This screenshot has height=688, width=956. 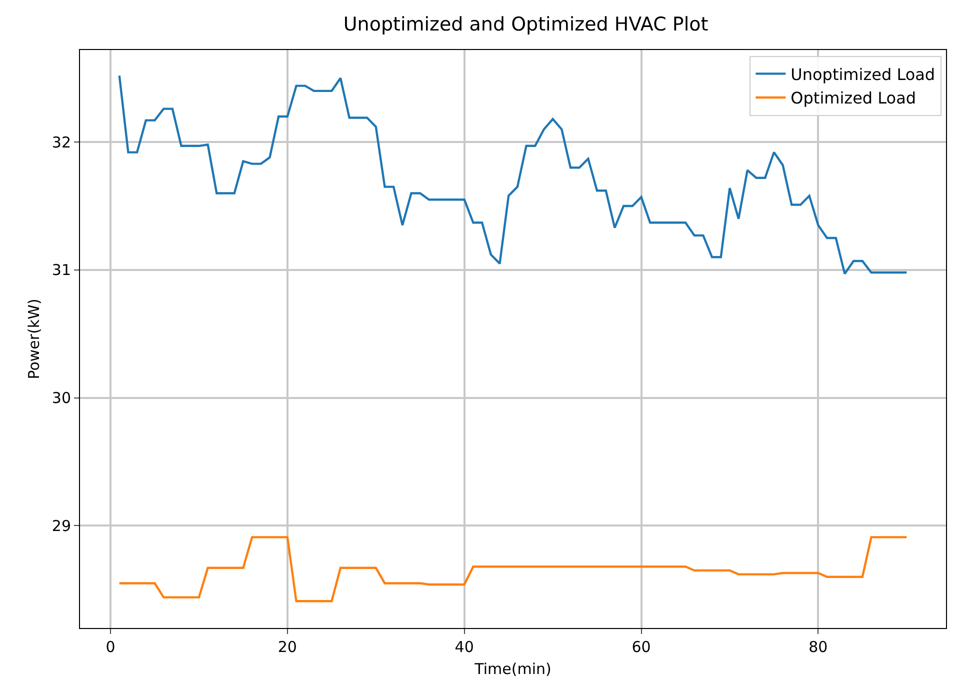 I want to click on line-series, so click(x=513, y=569).